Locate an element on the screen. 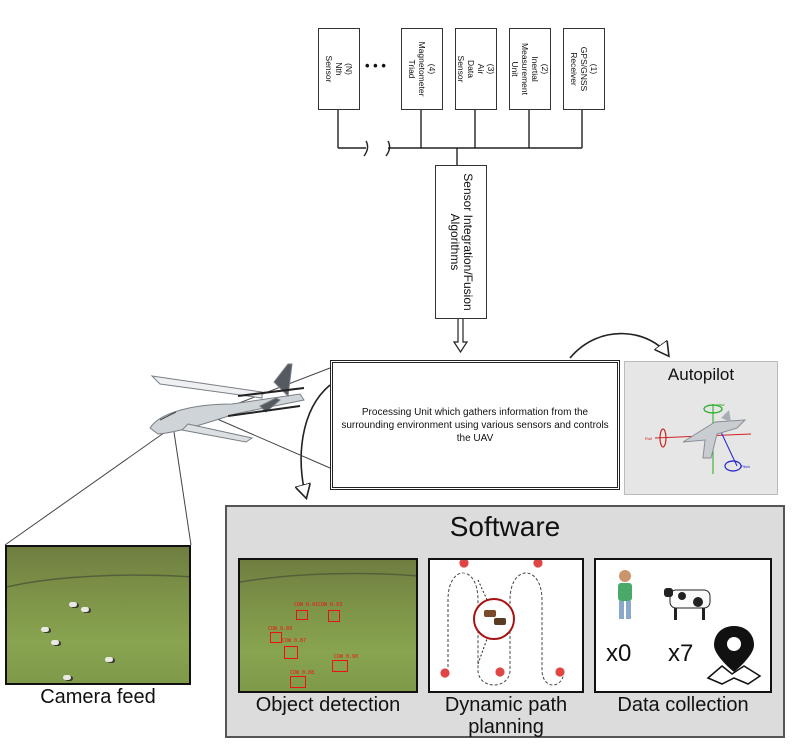  waypoint-pins is located at coordinates (502, 619).